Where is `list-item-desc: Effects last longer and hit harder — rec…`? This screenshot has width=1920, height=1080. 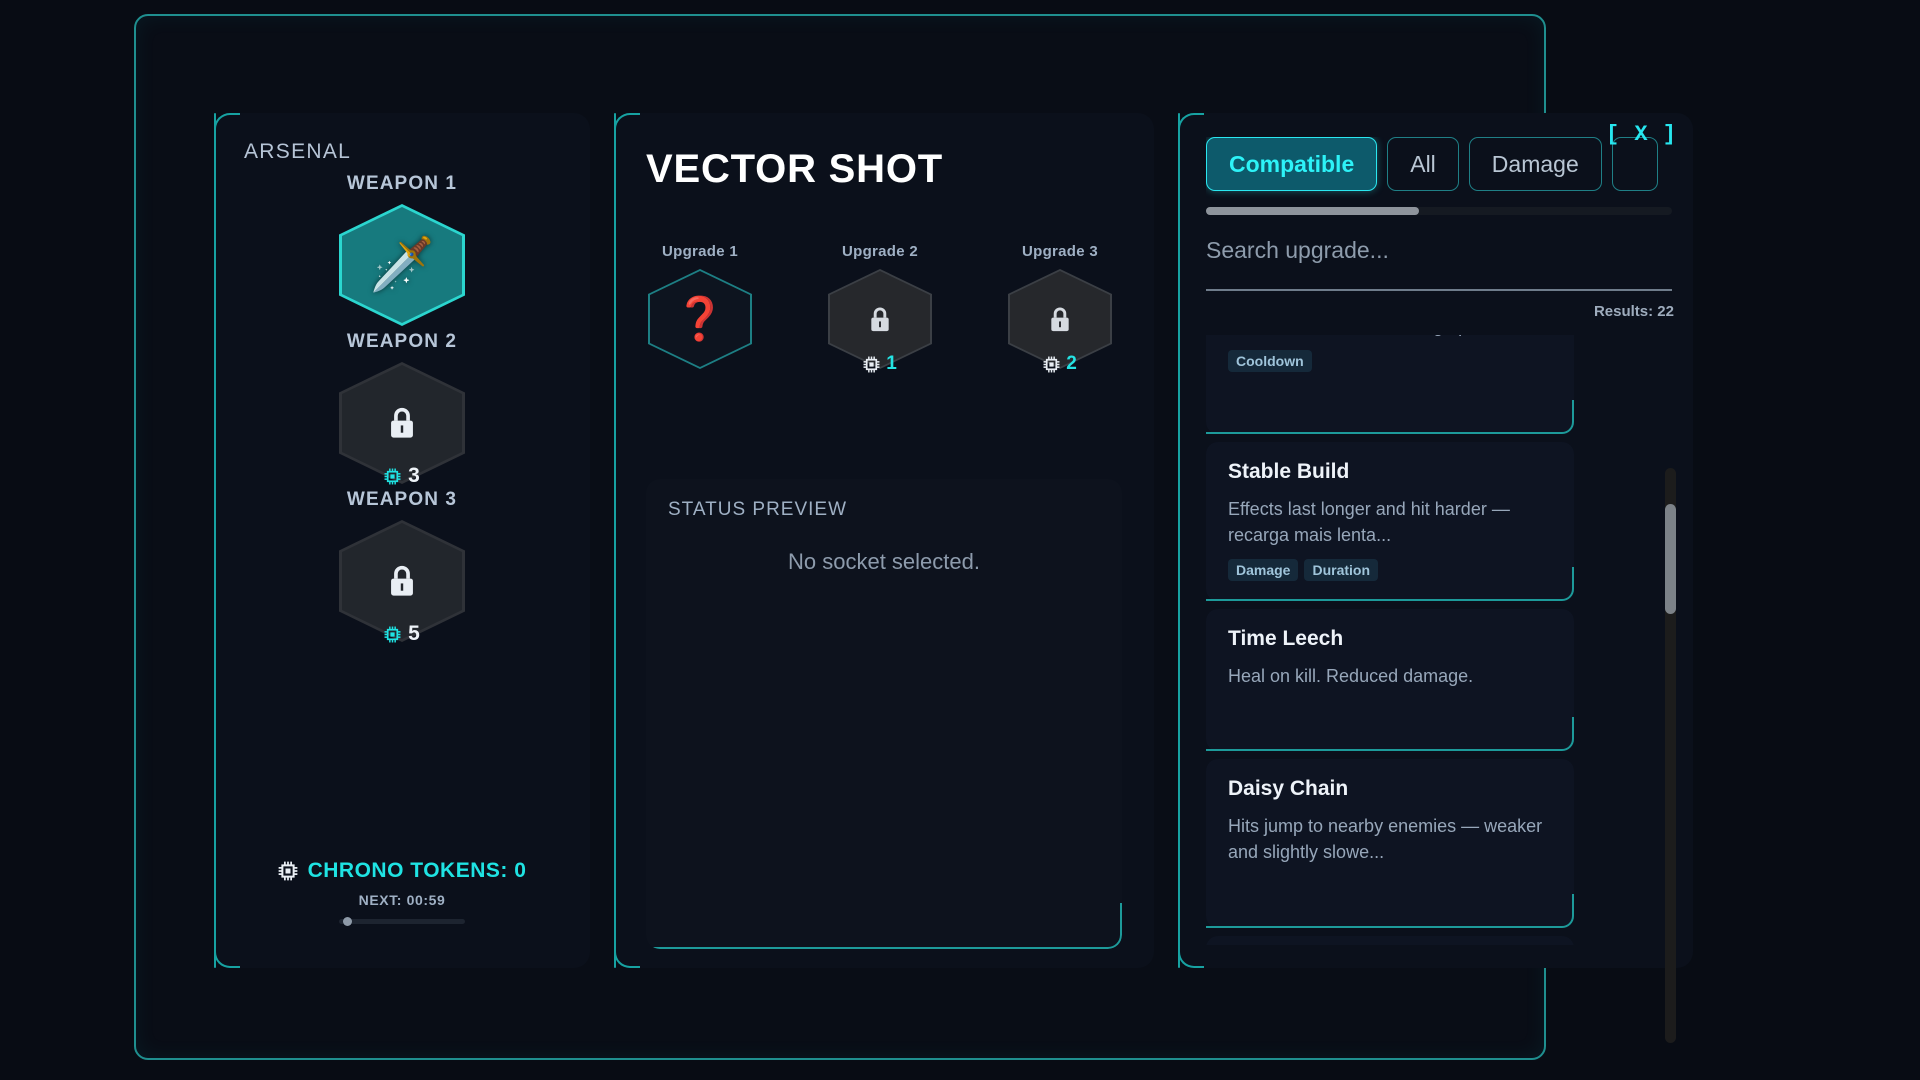 list-item-desc: Effects last longer and hit harder — rec… is located at coordinates (1369, 522).